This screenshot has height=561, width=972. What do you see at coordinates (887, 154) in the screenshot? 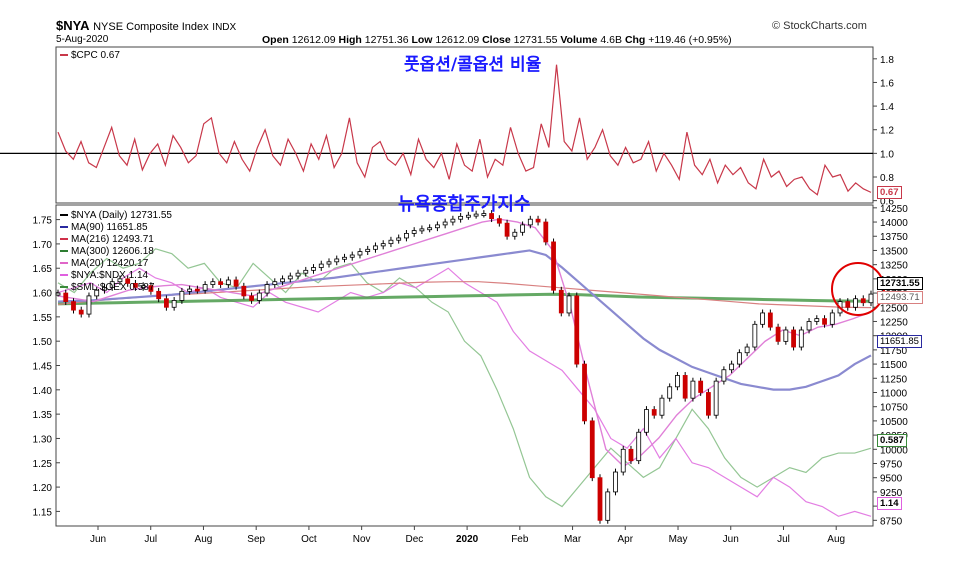
I see `cpc-tick-label: 1.0` at bounding box center [887, 154].